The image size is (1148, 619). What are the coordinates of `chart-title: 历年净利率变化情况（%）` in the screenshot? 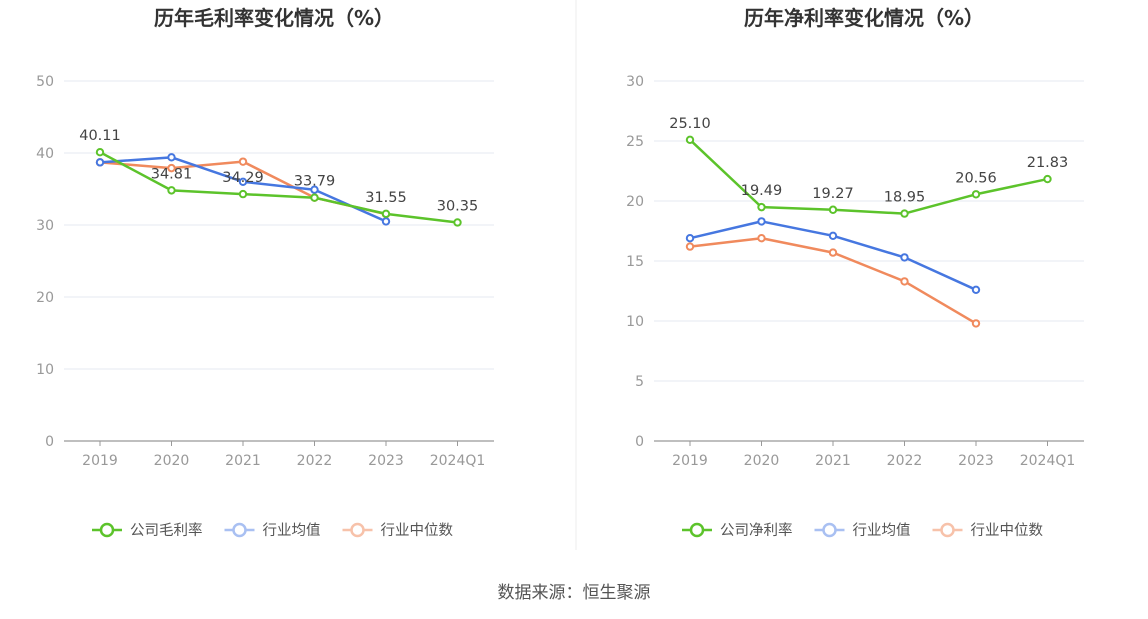 It's located at (864, 18).